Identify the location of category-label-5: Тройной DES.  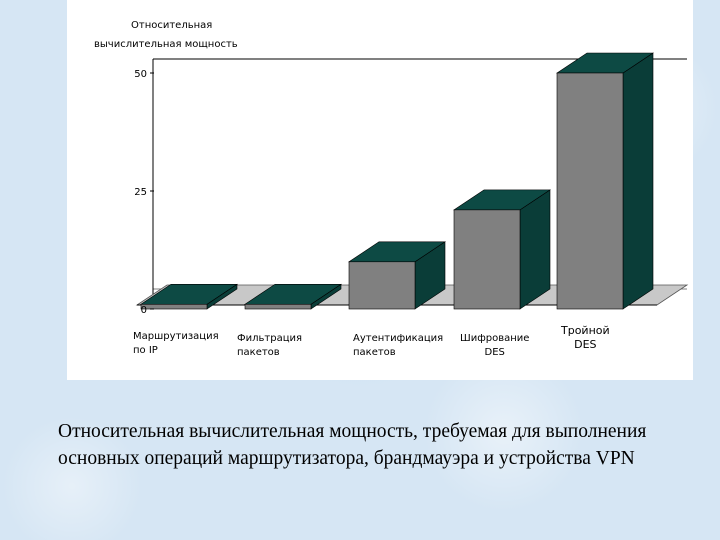
(585, 337).